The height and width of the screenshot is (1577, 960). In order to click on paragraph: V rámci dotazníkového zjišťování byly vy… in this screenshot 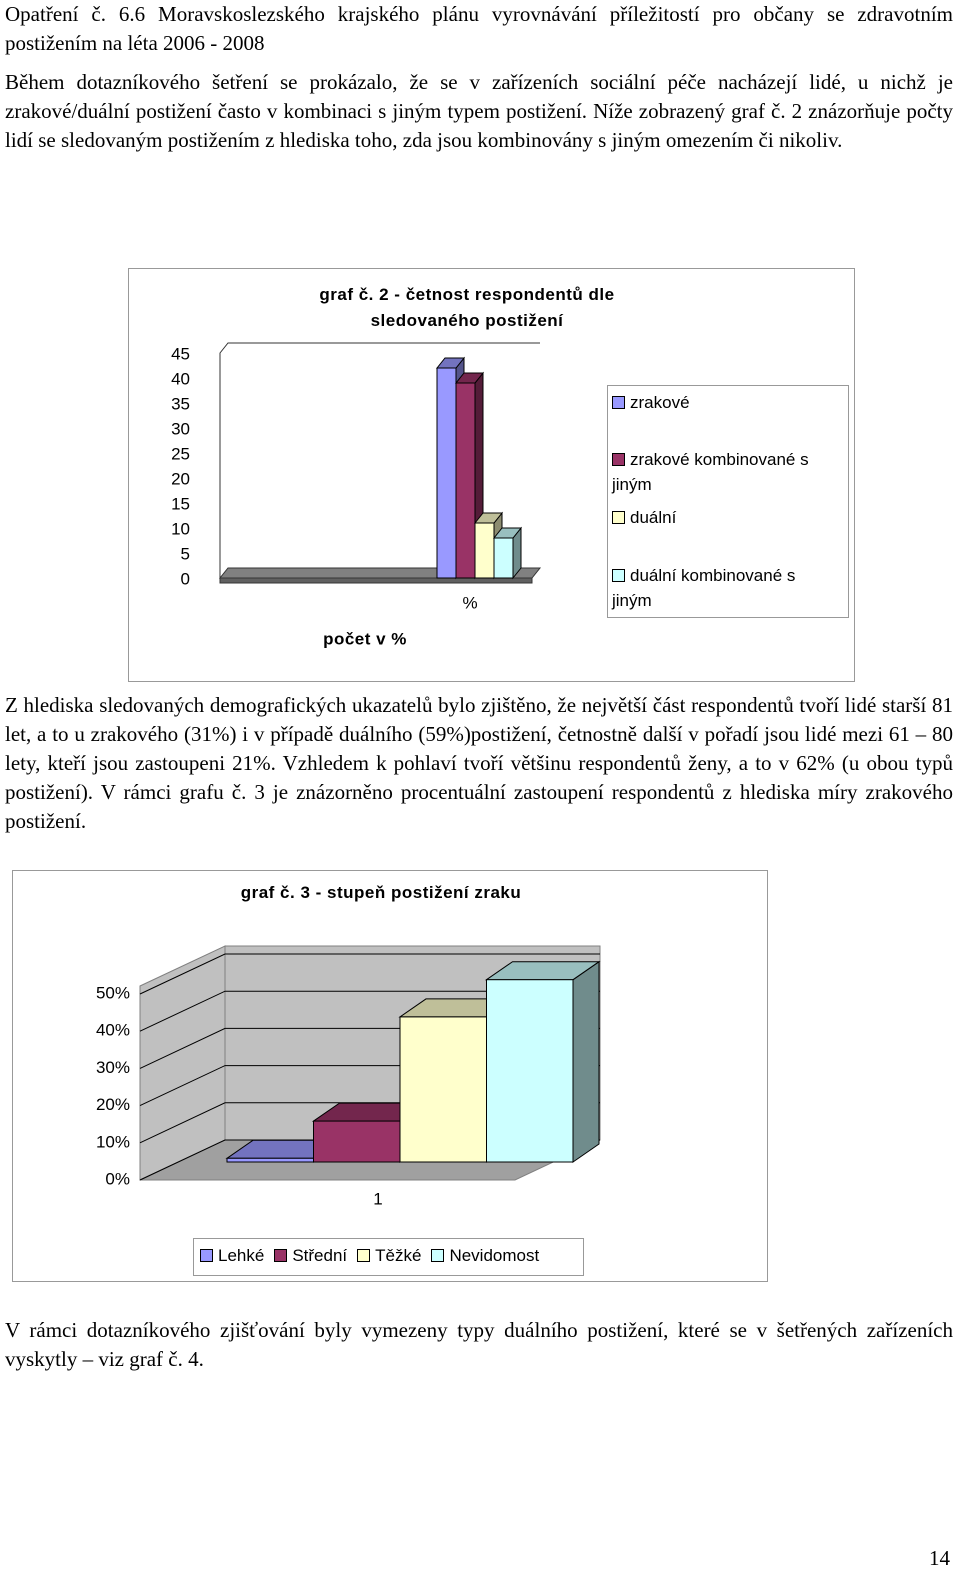, I will do `click(479, 1344)`.